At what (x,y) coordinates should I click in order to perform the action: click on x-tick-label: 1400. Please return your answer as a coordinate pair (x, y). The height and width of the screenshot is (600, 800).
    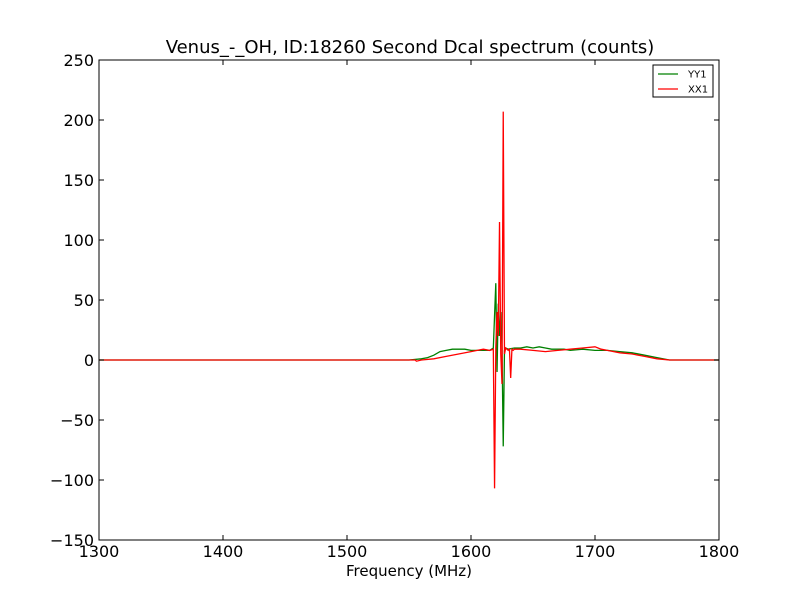
    Looking at the image, I should click on (223, 551).